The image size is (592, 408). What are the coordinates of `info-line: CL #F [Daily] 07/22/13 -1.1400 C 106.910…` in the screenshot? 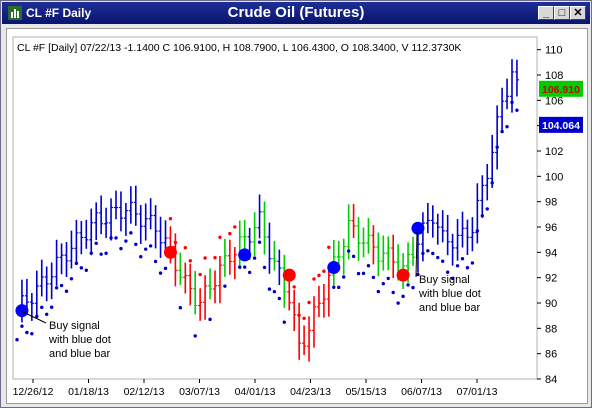 It's located at (239, 48).